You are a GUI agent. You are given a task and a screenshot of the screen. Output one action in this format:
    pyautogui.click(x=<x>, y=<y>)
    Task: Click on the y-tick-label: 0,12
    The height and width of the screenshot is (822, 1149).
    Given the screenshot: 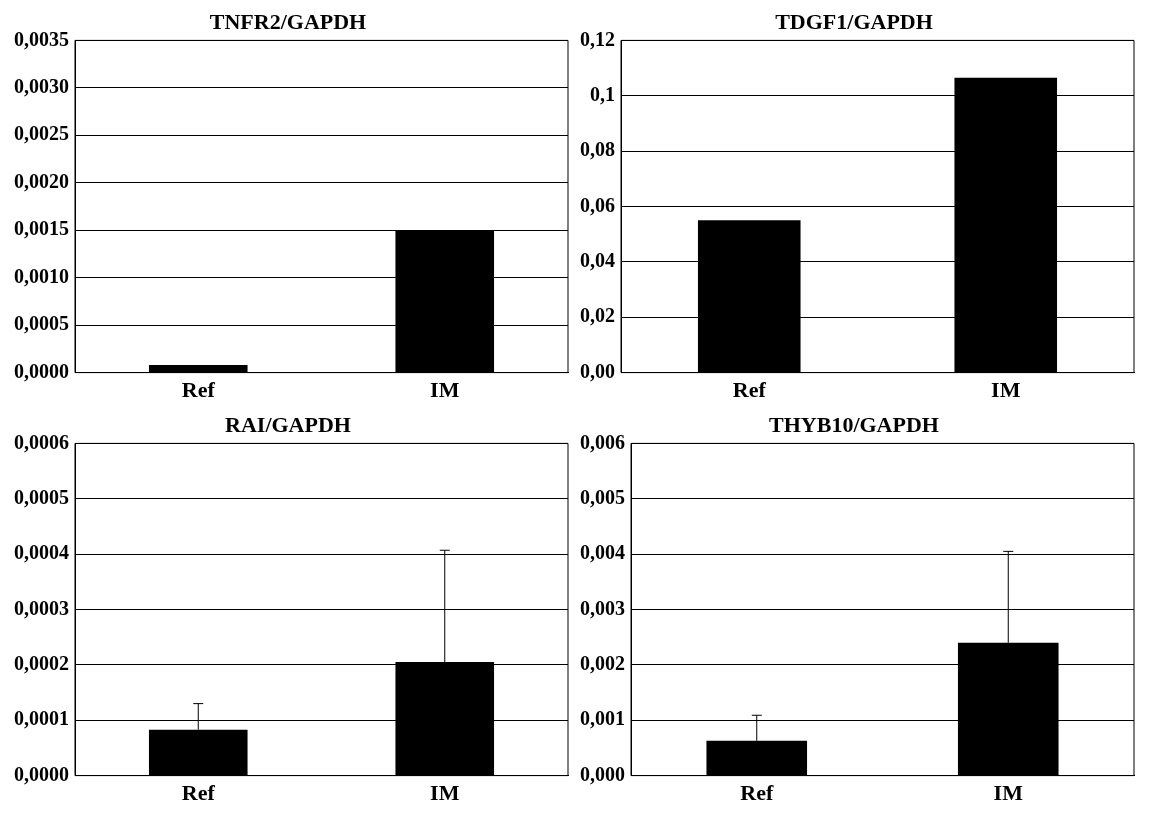 What is the action you would take?
    pyautogui.click(x=597, y=38)
    